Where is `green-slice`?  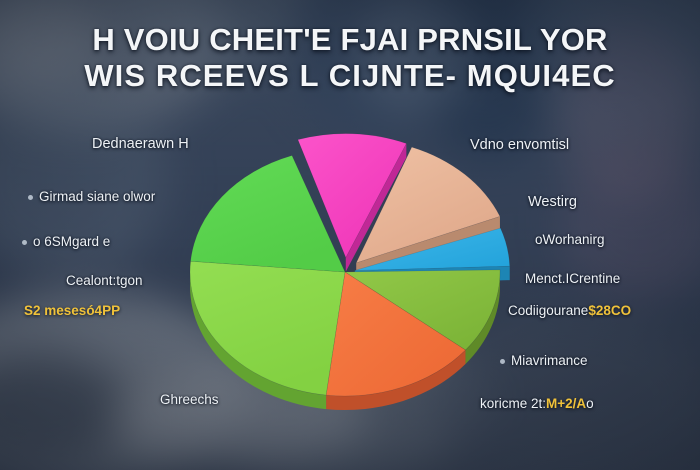 green-slice is located at coordinates (268, 214).